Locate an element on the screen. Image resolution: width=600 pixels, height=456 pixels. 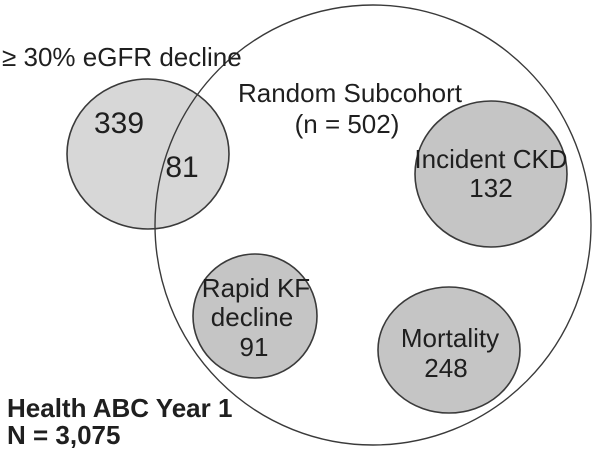
random-subcohort-n: (n = 502) is located at coordinates (347, 124).